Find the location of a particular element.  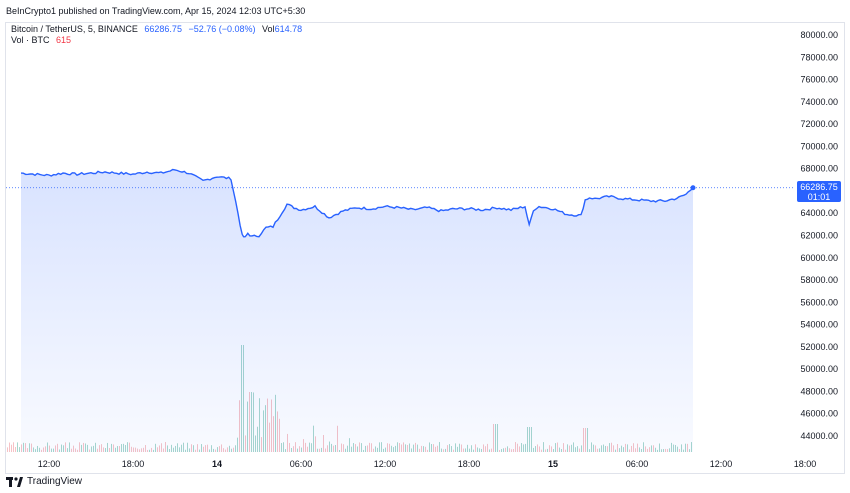

last-price-dot is located at coordinates (693, 188).